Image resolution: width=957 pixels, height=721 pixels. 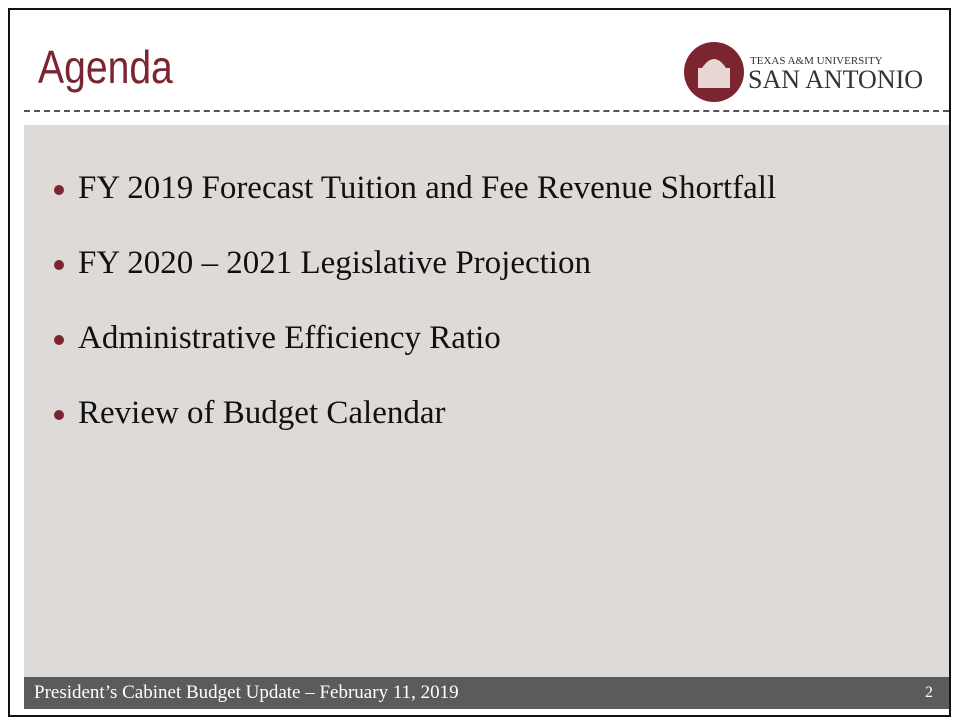 I want to click on logo-dome, so click(x=714, y=63).